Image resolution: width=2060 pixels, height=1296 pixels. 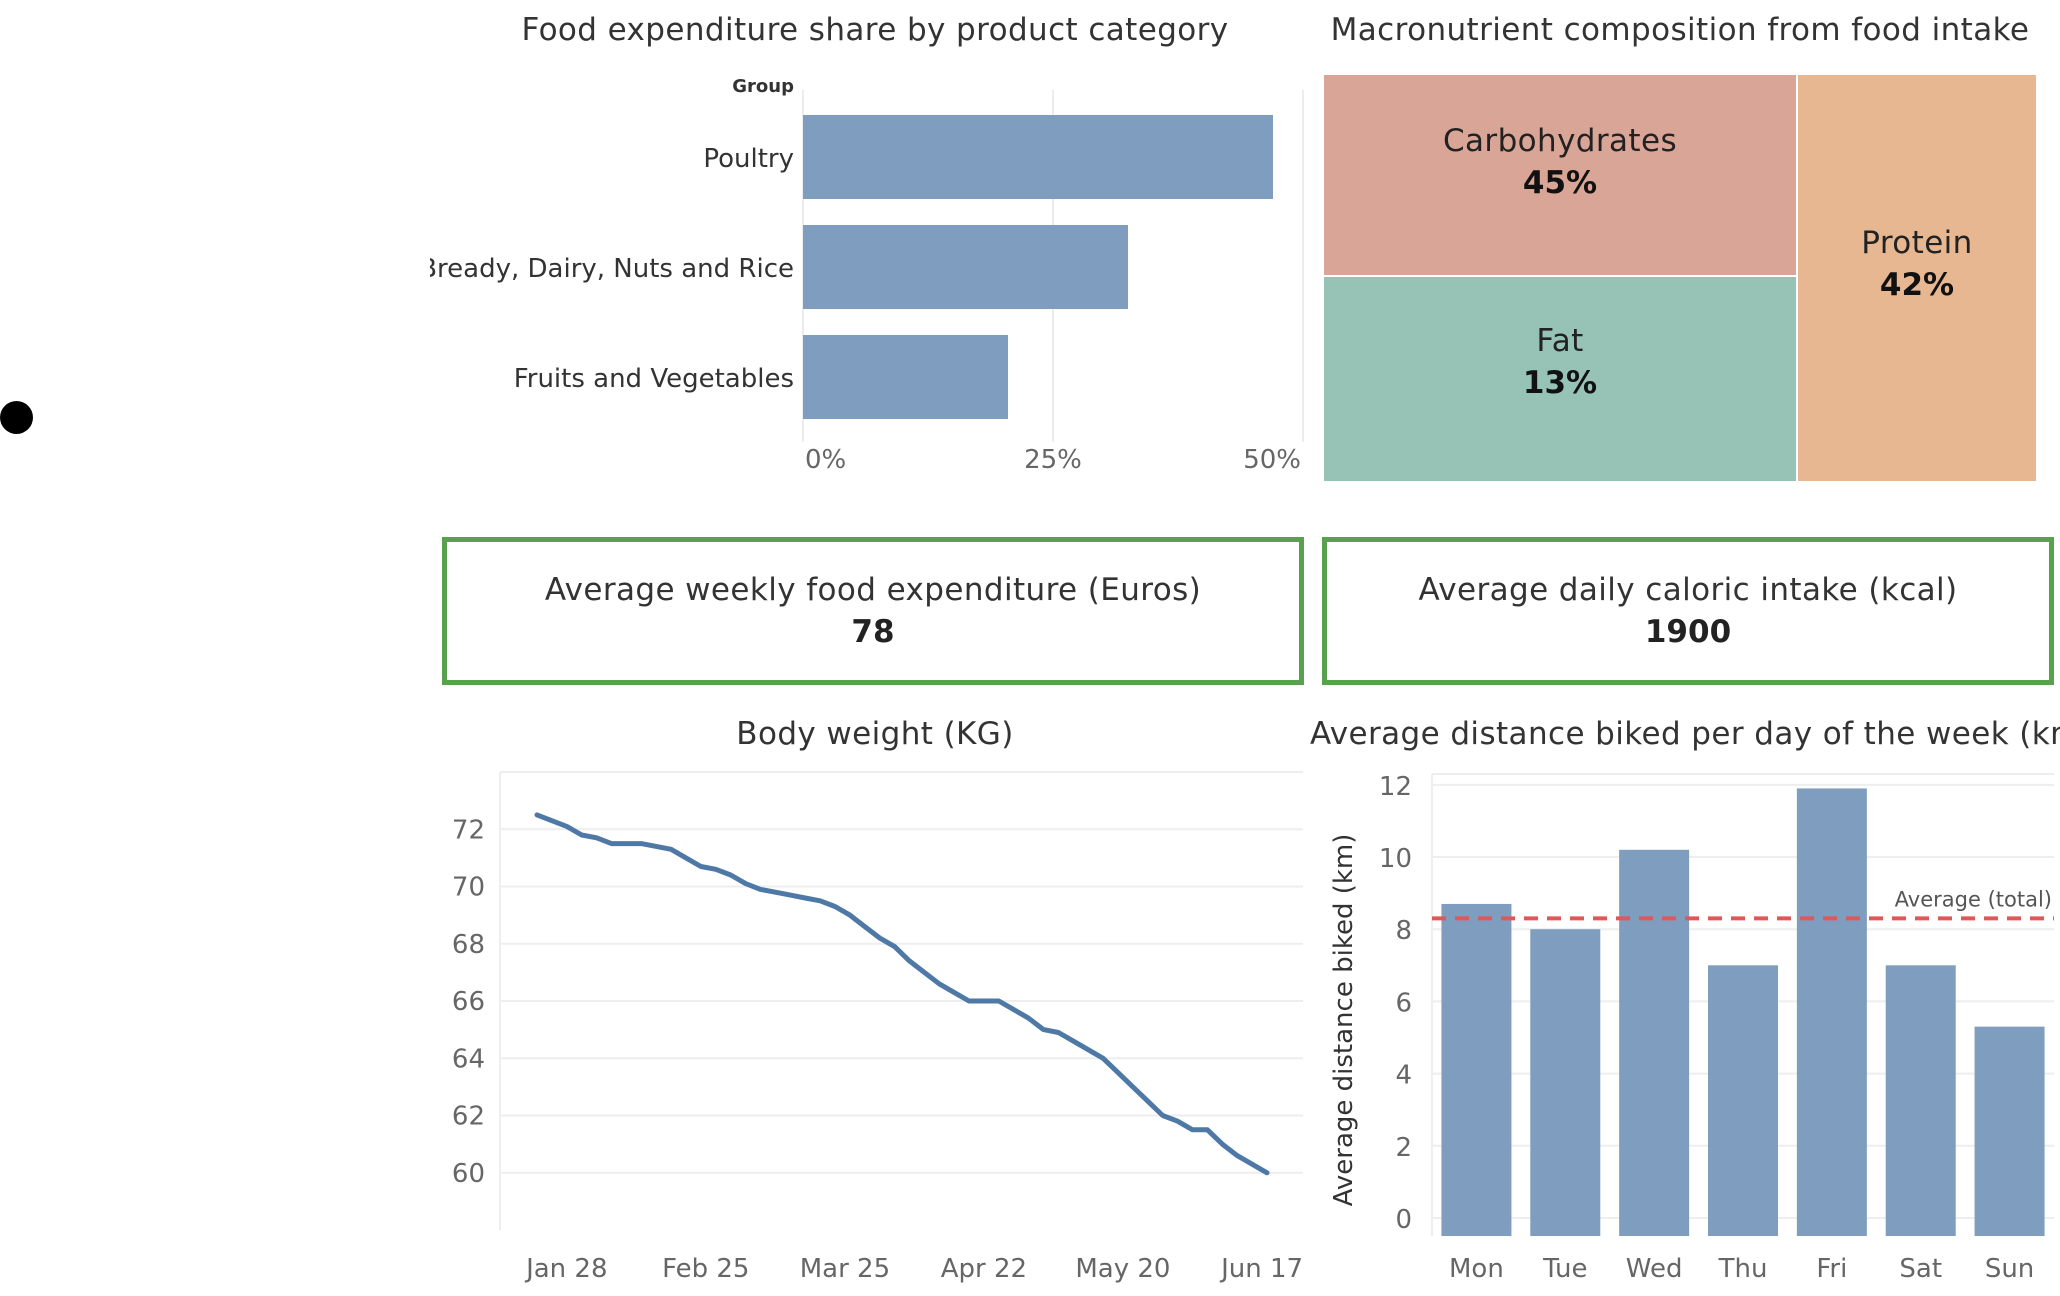 What do you see at coordinates (965, 267) in the screenshot?
I see `bar-bready-dairy-nuts-and-rice` at bounding box center [965, 267].